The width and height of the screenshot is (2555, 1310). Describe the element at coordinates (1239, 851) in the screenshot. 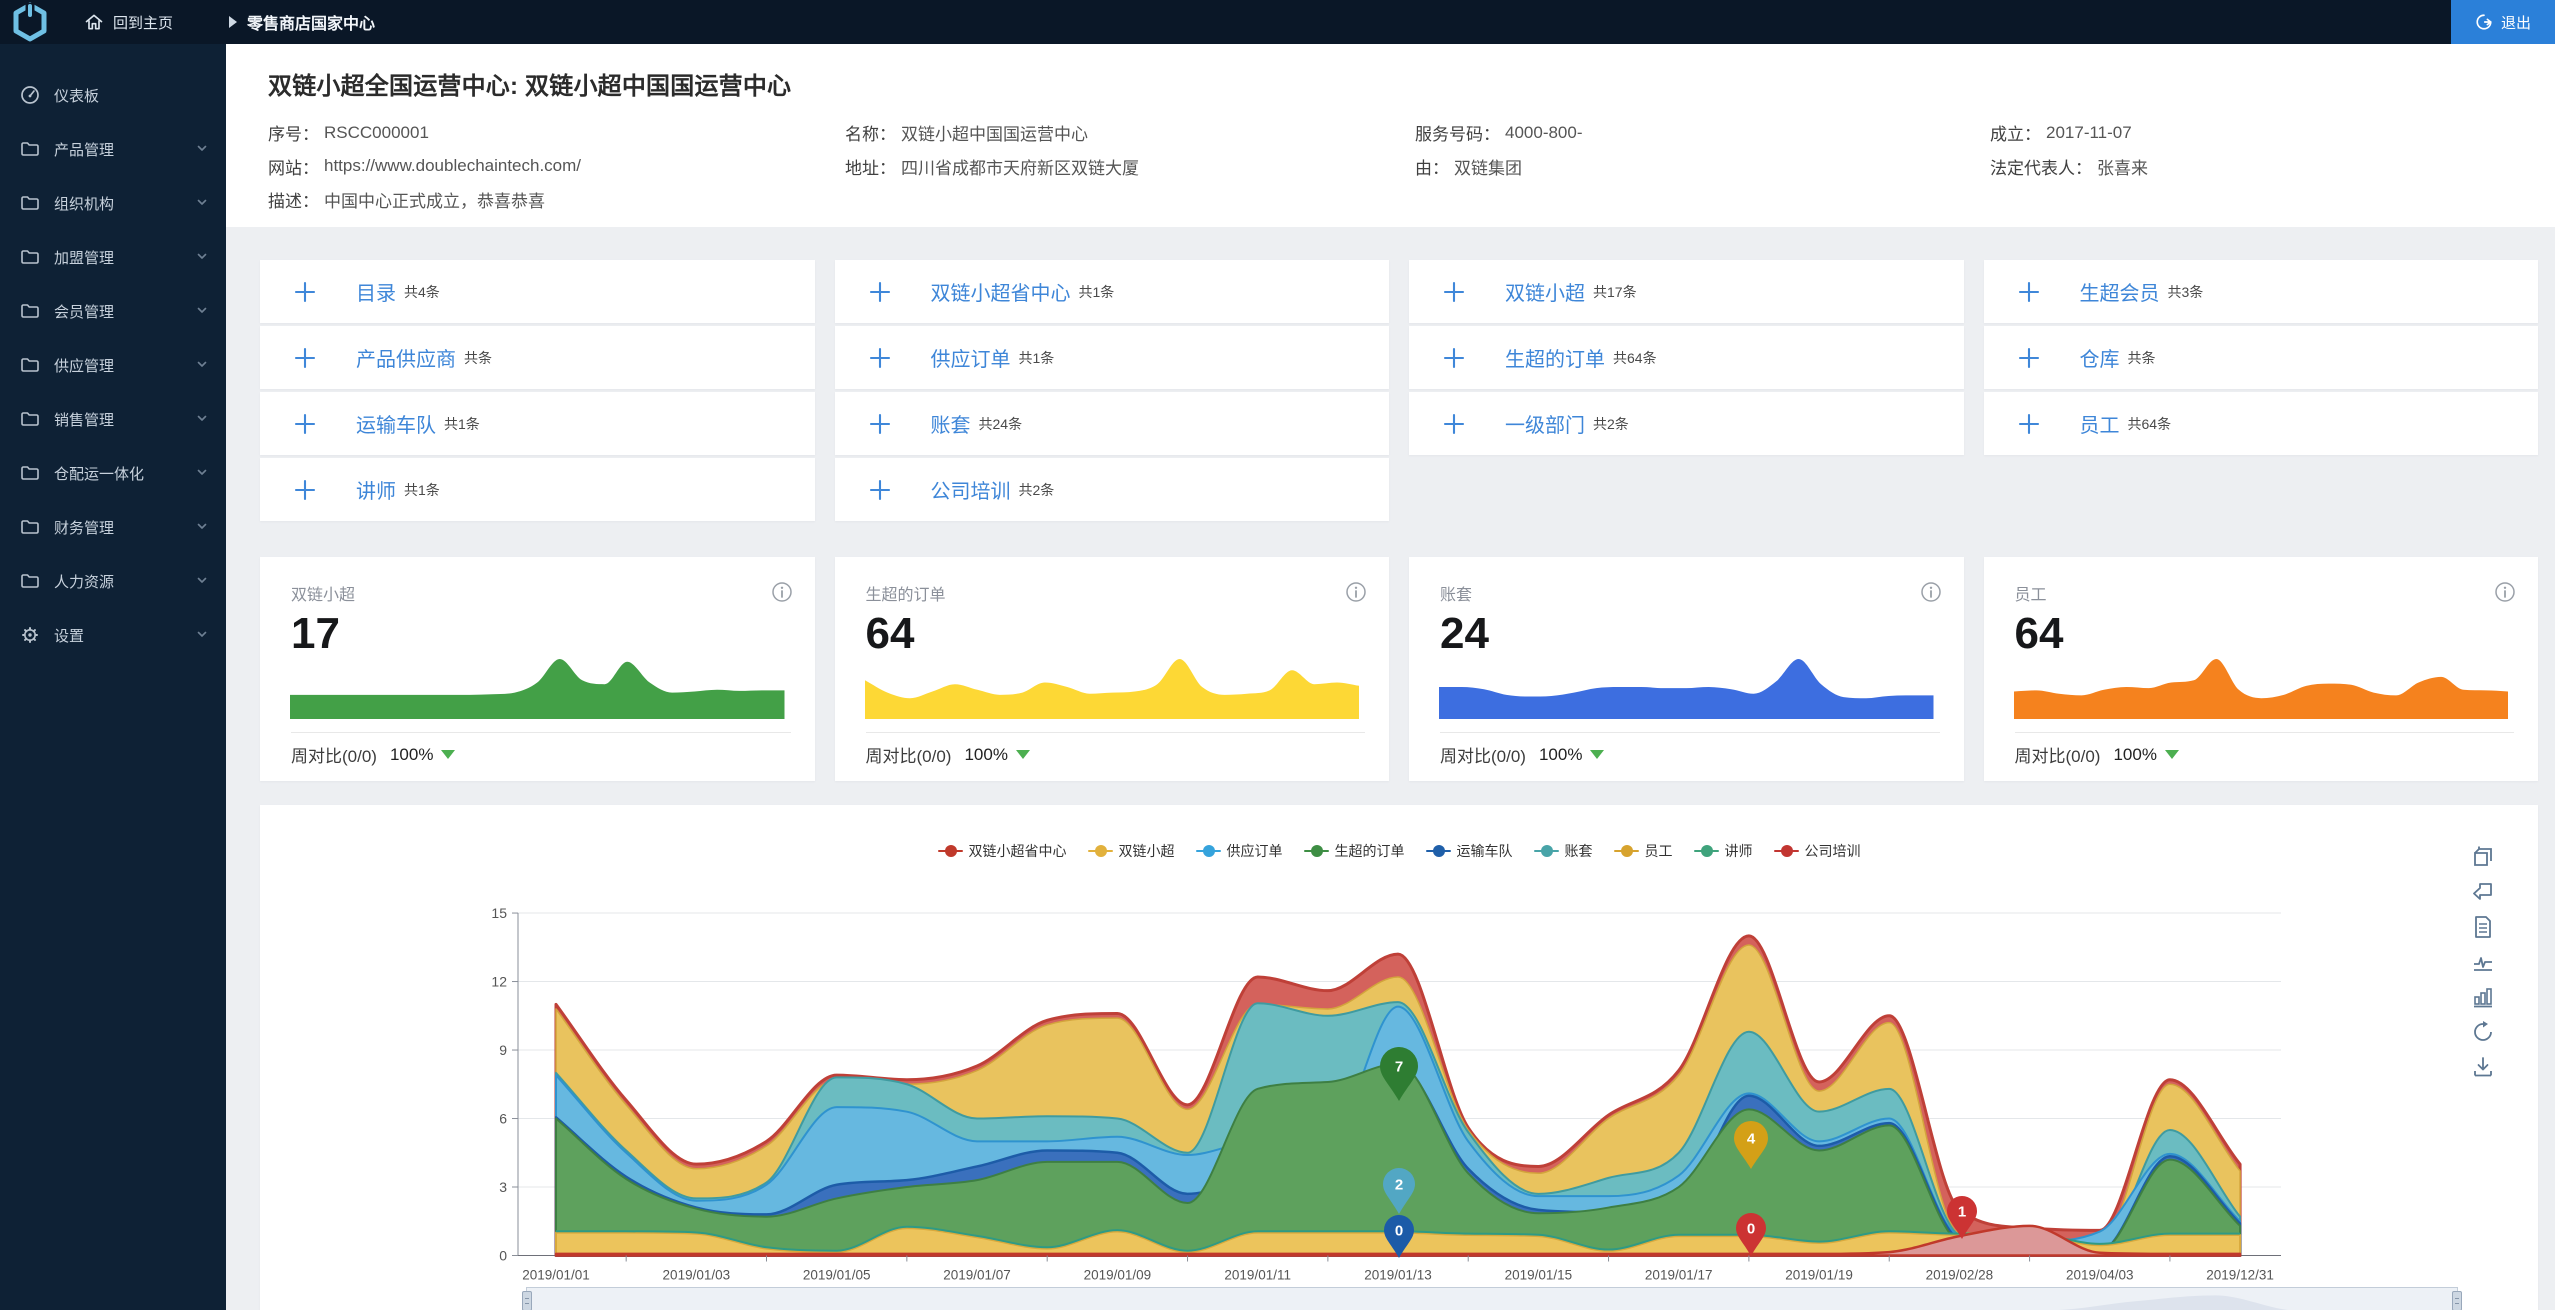

I see `legend-item: 供应订单` at that location.